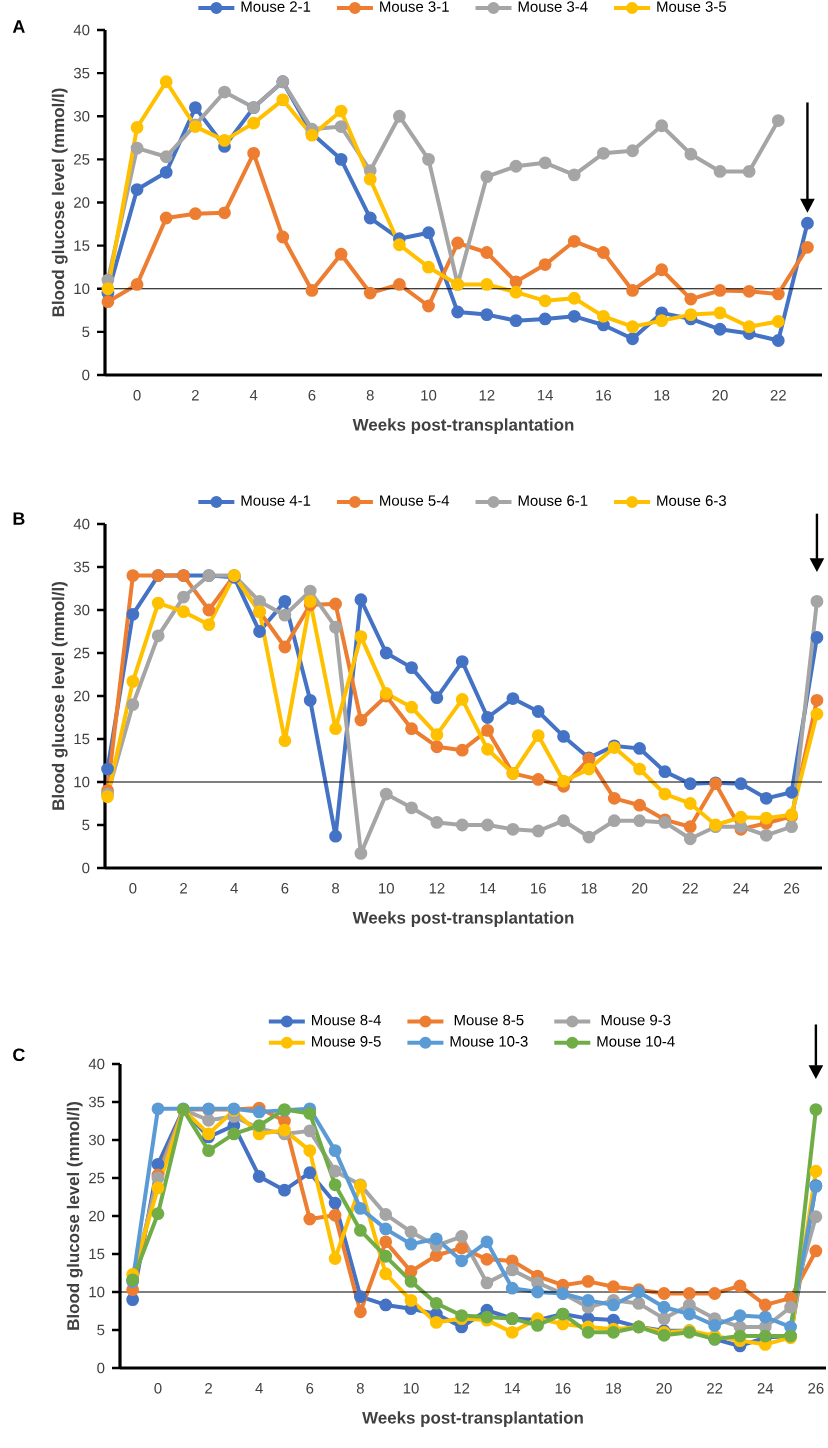  What do you see at coordinates (346, 1041) in the screenshot?
I see `legend-label: Mouse 9-5` at bounding box center [346, 1041].